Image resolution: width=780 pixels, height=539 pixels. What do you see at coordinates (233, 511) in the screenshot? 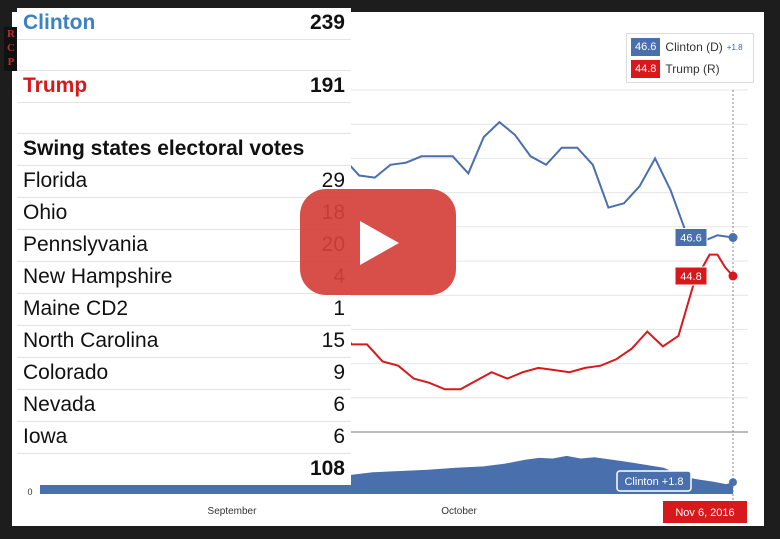
I see `x-tick-label: September` at bounding box center [233, 511].